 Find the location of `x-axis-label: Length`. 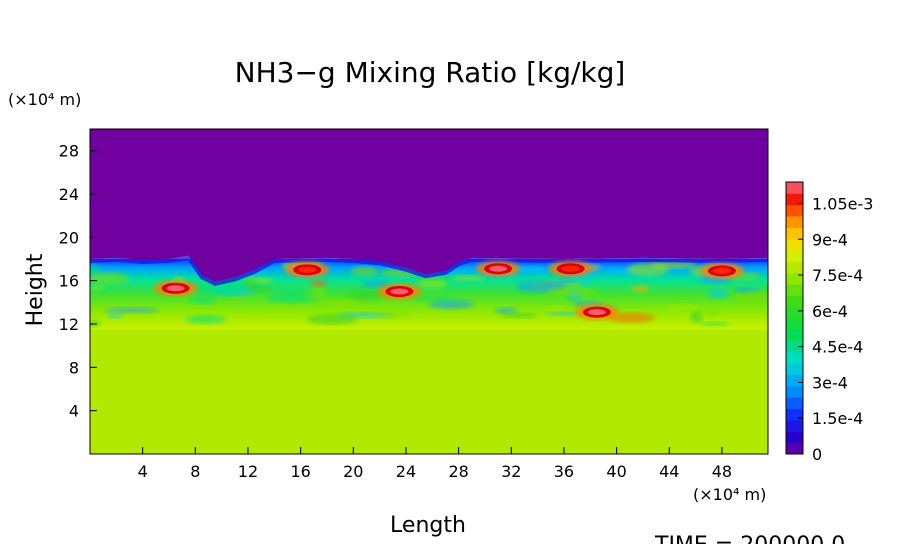

x-axis-label: Length is located at coordinates (428, 525).